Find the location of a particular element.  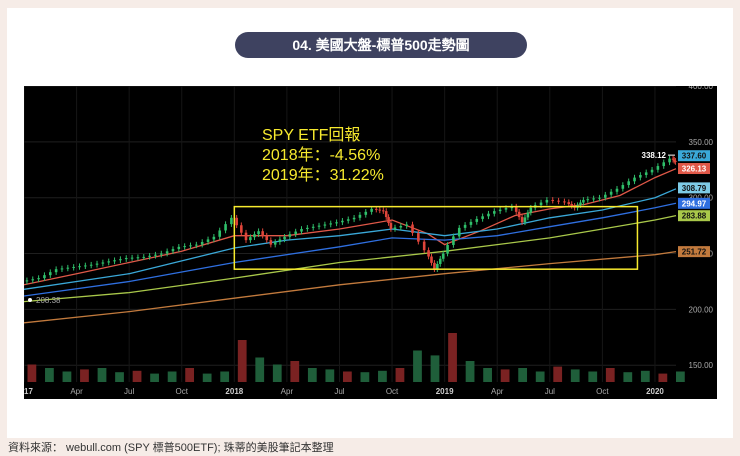

x-tick-label: Apr is located at coordinates (287, 391).